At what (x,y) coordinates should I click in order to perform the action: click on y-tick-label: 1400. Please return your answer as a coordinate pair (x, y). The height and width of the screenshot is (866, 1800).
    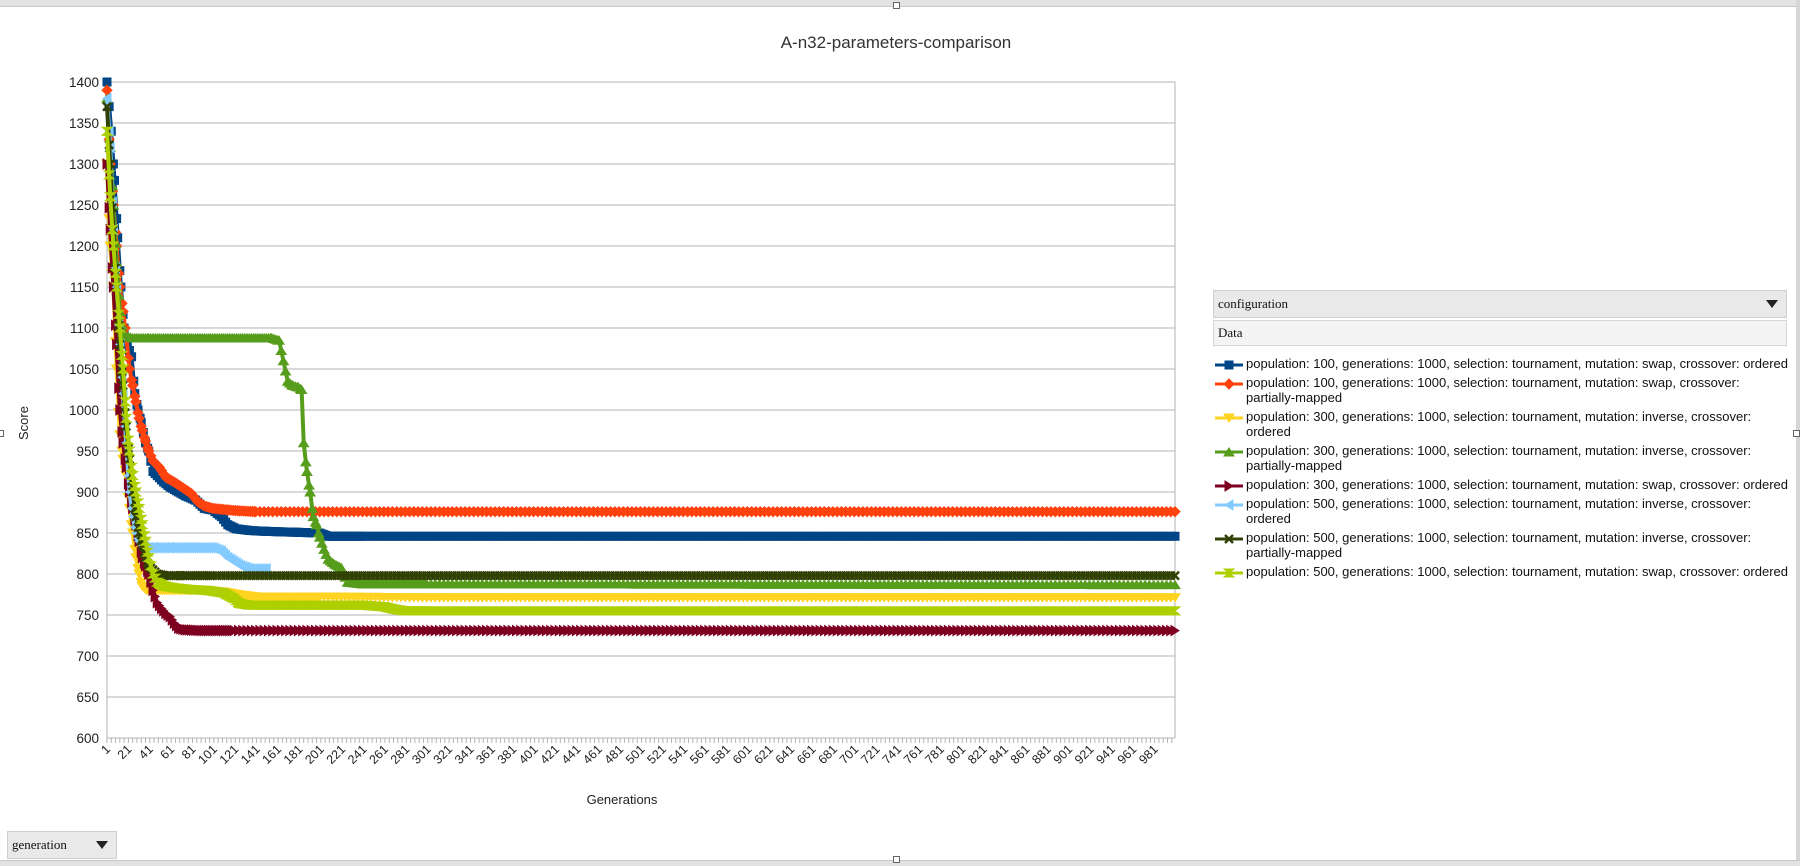
    Looking at the image, I should click on (84, 82).